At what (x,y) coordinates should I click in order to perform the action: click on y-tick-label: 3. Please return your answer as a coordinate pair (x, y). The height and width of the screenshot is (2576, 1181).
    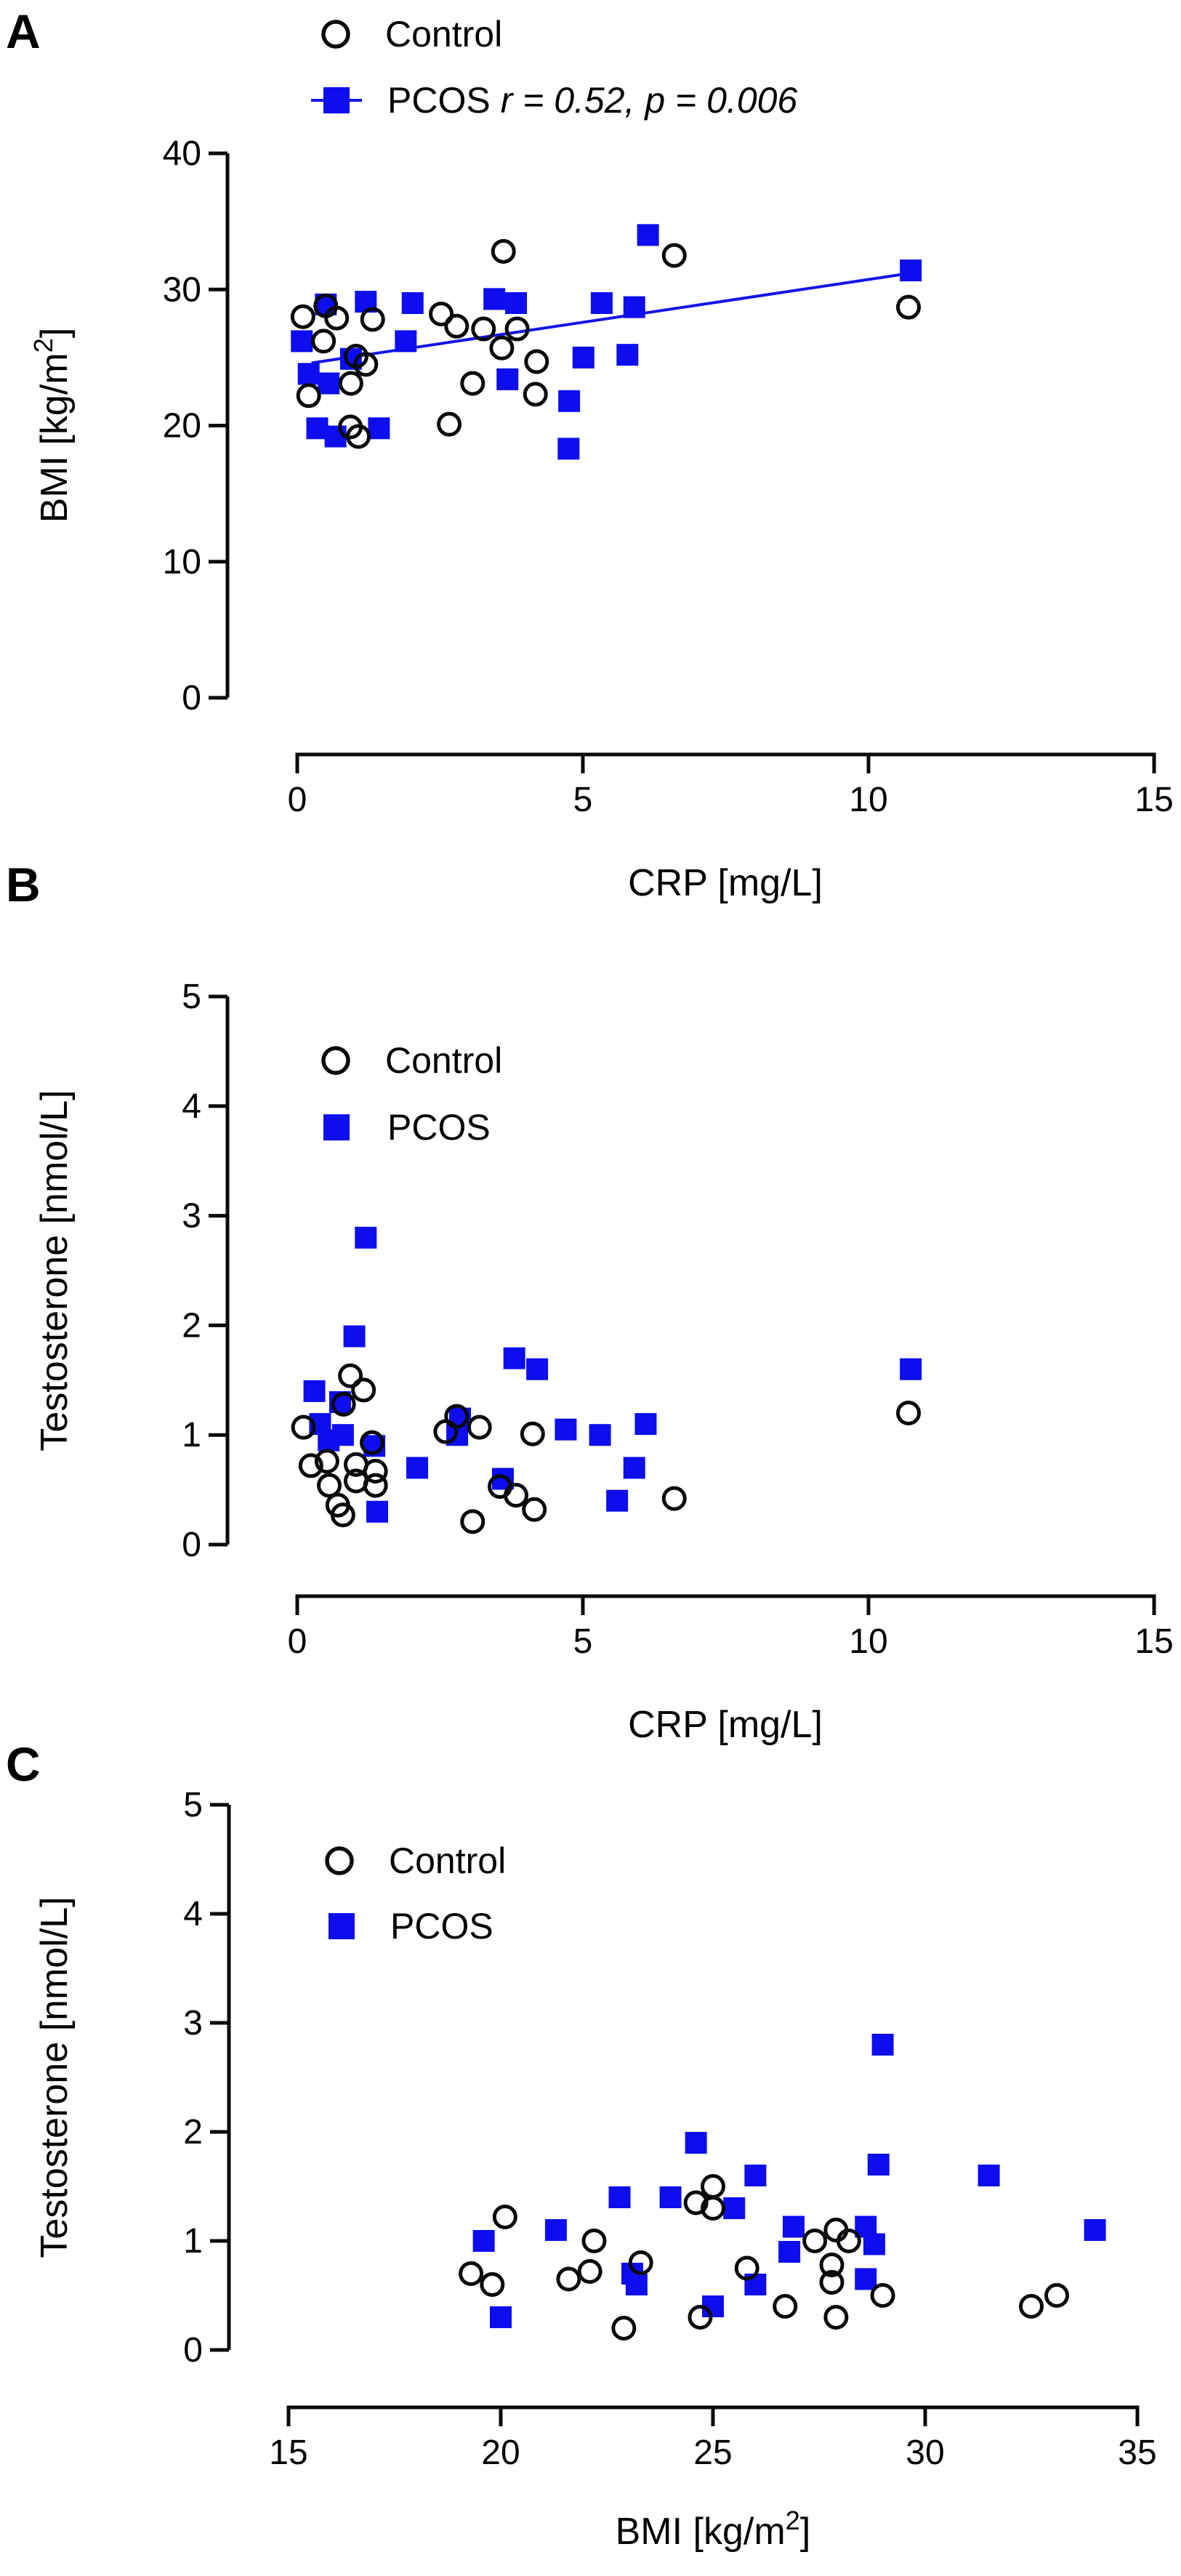
    Looking at the image, I should click on (191, 1216).